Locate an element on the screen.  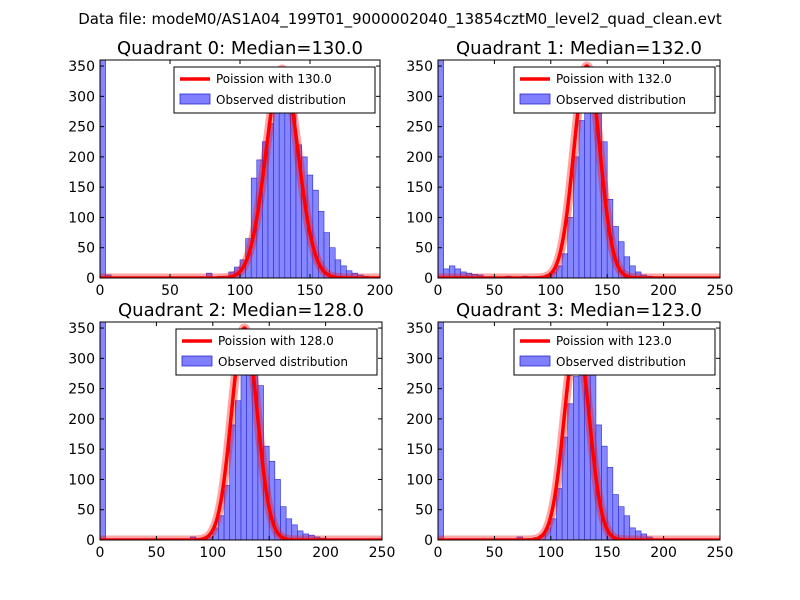
plot-content is located at coordinates (240, 169).